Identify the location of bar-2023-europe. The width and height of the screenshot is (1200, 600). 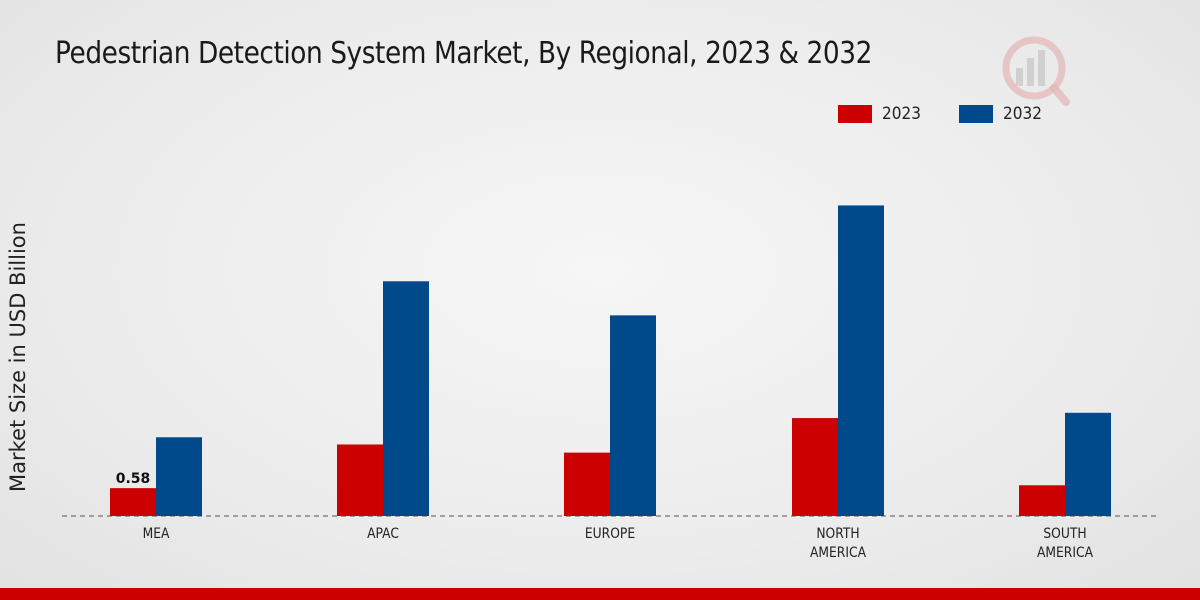
(587, 484).